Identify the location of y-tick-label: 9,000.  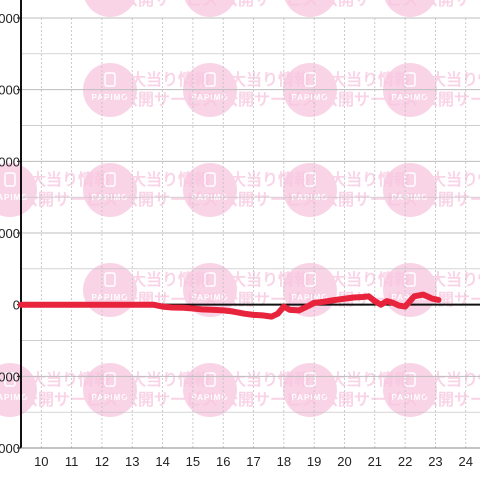
(10, 90).